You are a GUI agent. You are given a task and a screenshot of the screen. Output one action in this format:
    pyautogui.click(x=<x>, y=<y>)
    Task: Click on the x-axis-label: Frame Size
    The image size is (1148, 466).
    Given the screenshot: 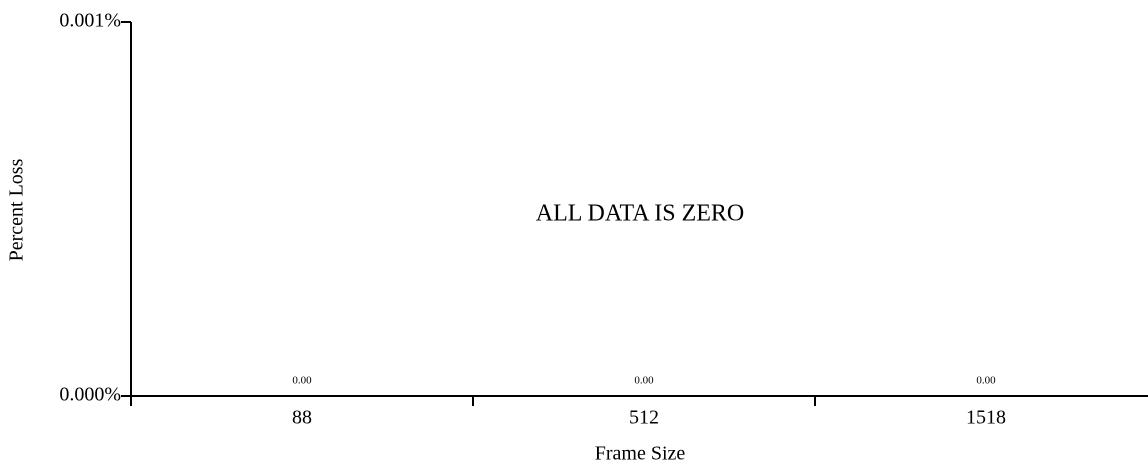 What is the action you would take?
    pyautogui.click(x=640, y=454)
    